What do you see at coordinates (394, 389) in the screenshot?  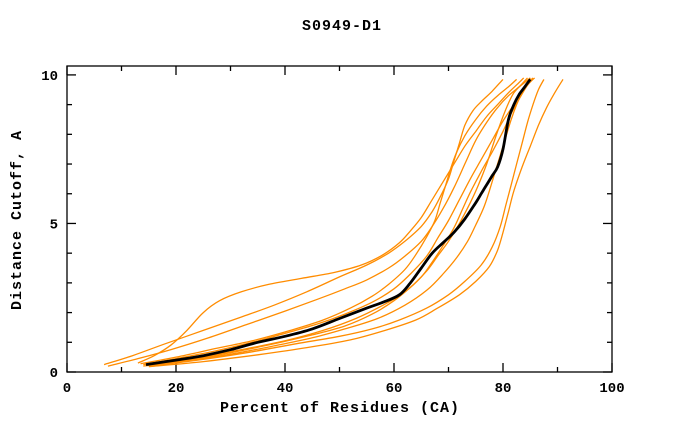 I see `x-tick-label: 60` at bounding box center [394, 389].